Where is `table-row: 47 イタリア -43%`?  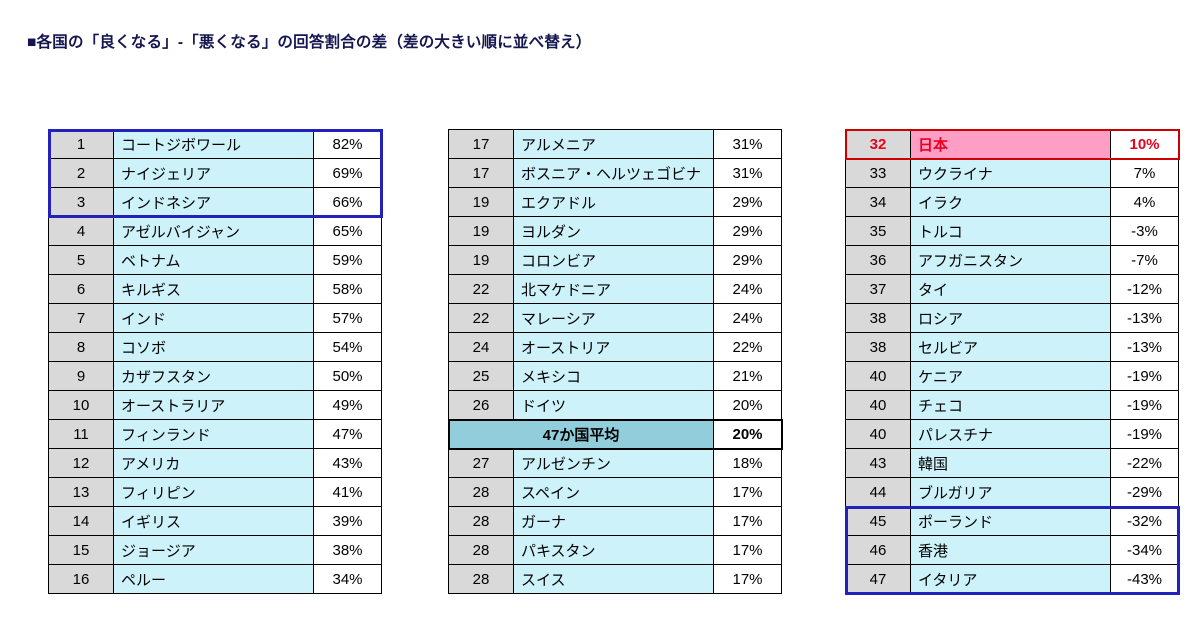
table-row: 47 イタリア -43% is located at coordinates (1012, 579).